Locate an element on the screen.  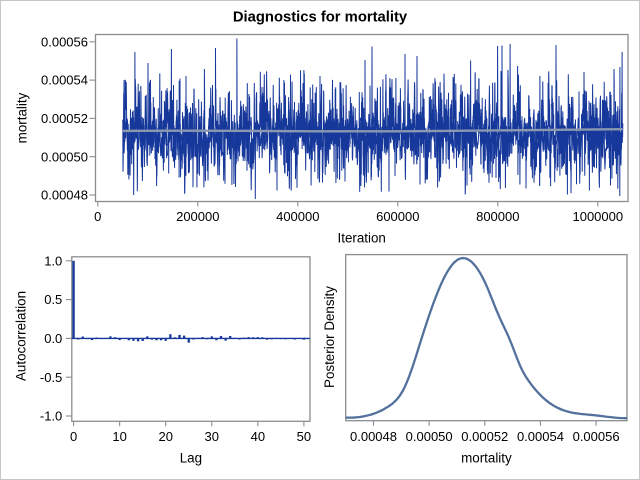
svg-text: Autocorrelation is located at coordinates (21, 336).